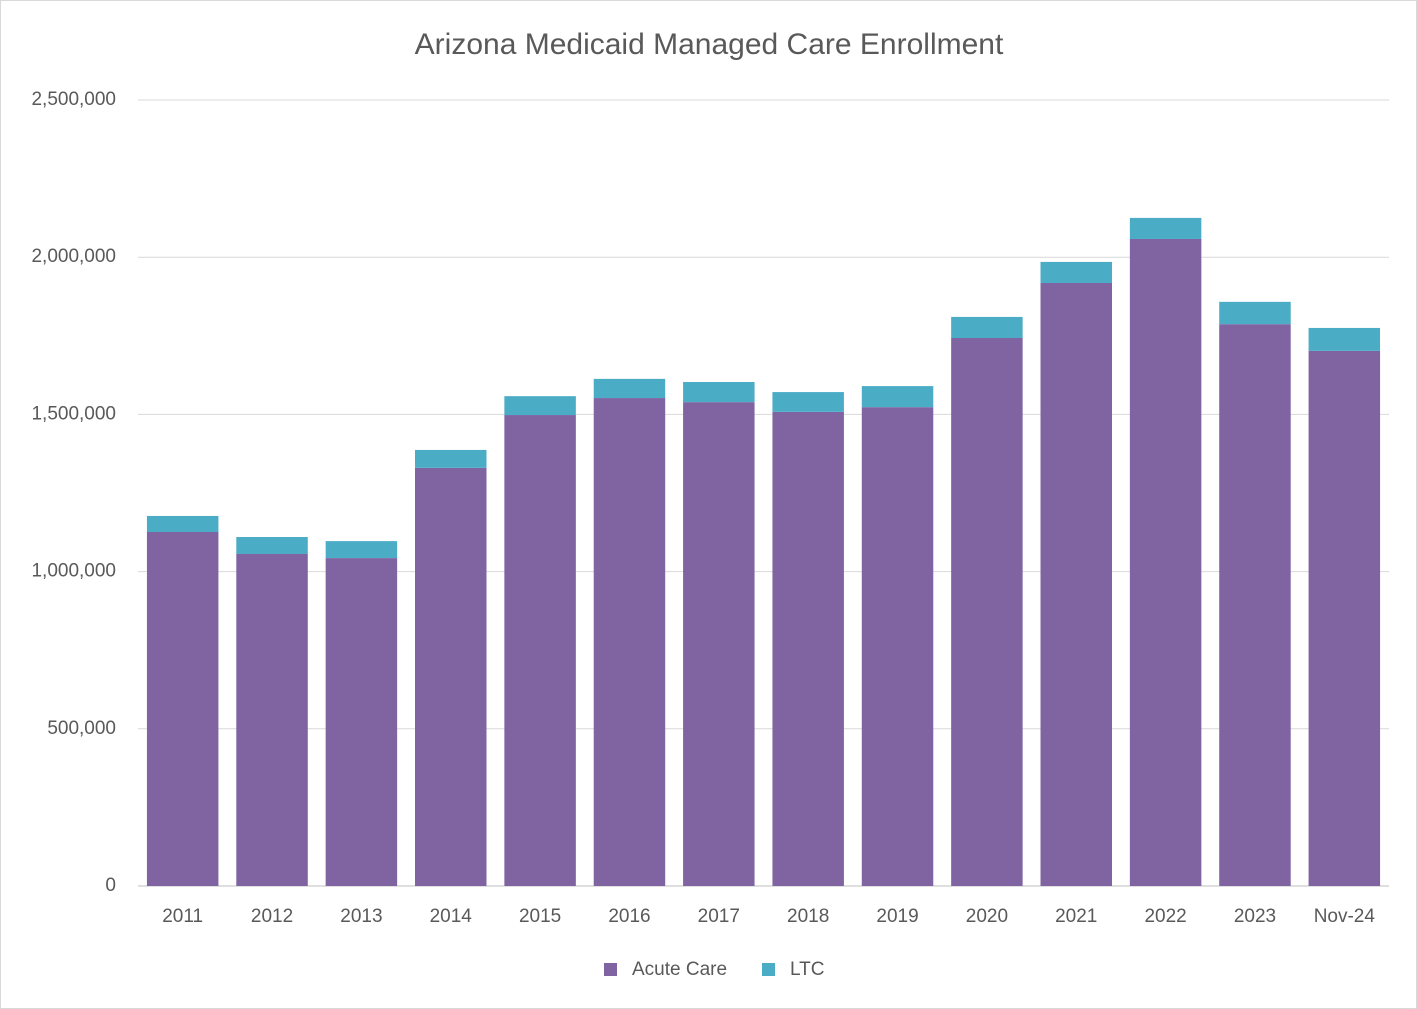 This screenshot has width=1417, height=1009. Describe the element at coordinates (451, 916) in the screenshot. I see `x-tick-label: 2014` at that location.